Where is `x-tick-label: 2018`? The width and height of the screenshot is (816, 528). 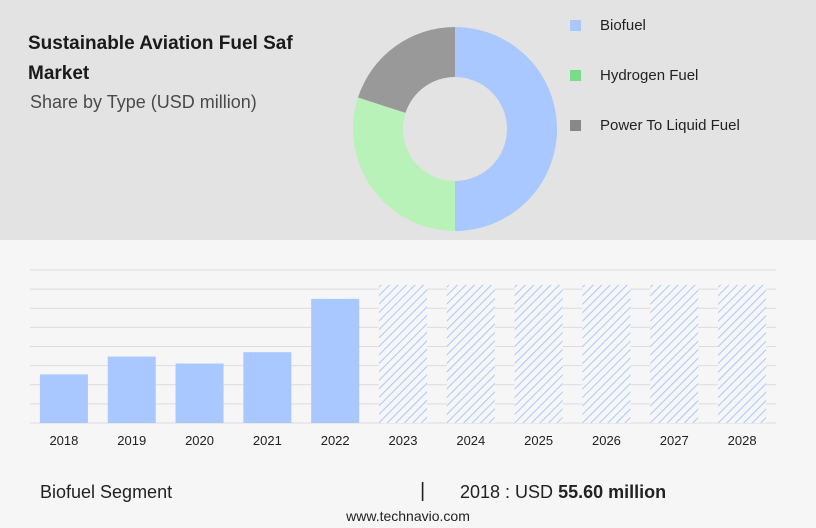
x-tick-label: 2018 is located at coordinates (63, 440).